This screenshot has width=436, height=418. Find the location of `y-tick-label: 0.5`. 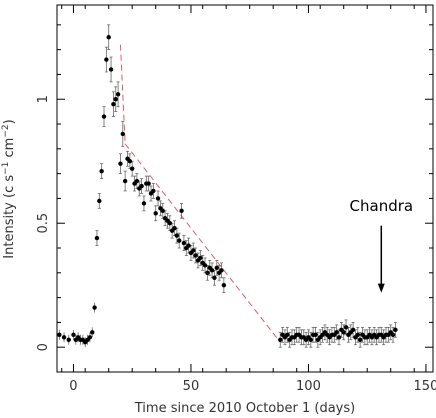

y-tick-label: 0.5 is located at coordinates (43, 223).